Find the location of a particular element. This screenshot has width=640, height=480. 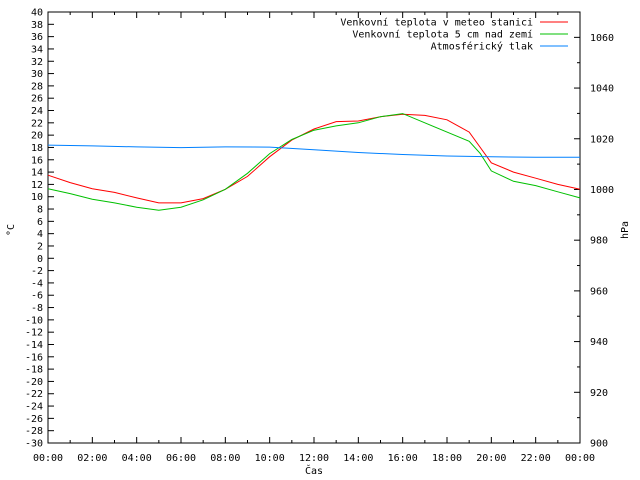

y-tick-label: -14 is located at coordinates (34, 345).